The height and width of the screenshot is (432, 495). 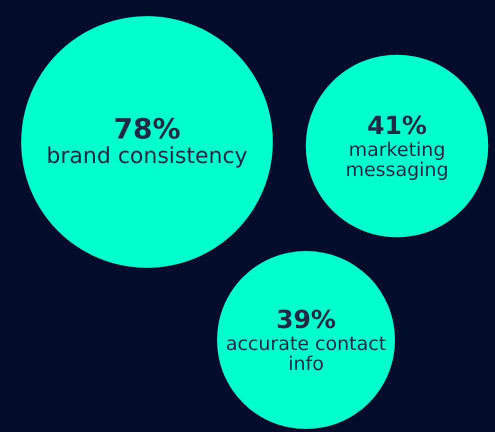 I want to click on category-label: brand consistency, so click(x=147, y=156).